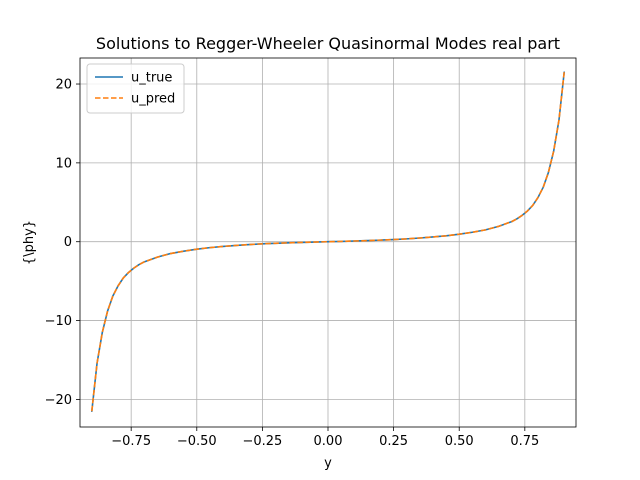  Describe the element at coordinates (153, 99) in the screenshot. I see `legend-label-u-pred: u_pred` at that location.